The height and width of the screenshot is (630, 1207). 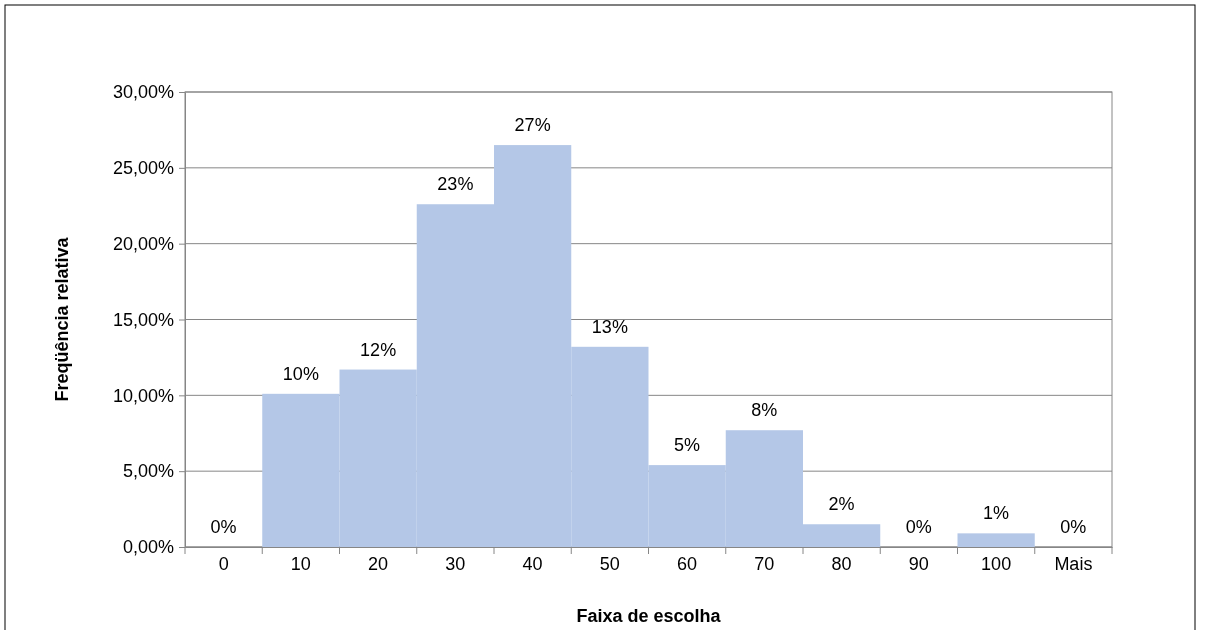 I want to click on y-tick-label: 20,00%, so click(x=143, y=243).